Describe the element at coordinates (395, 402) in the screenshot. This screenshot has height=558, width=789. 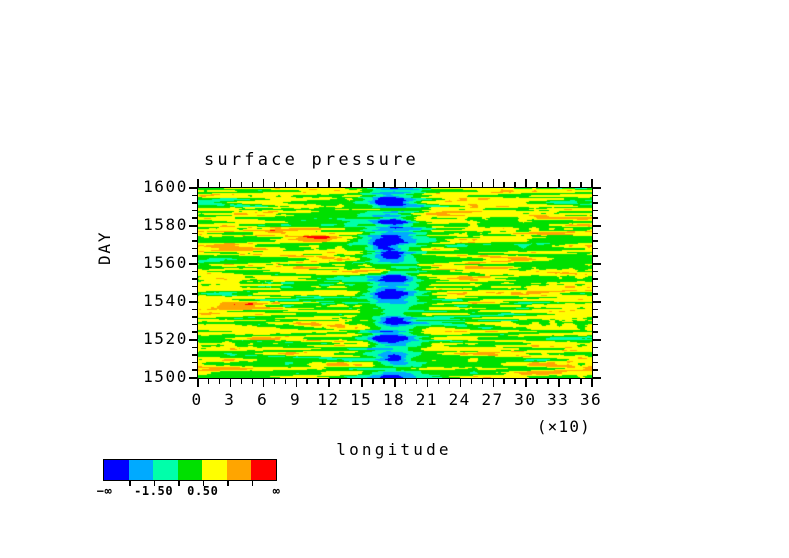
I see `x-axis-tick-labels: 0 3 6 9 12 15 18 21 24 27 30 33 36` at that location.